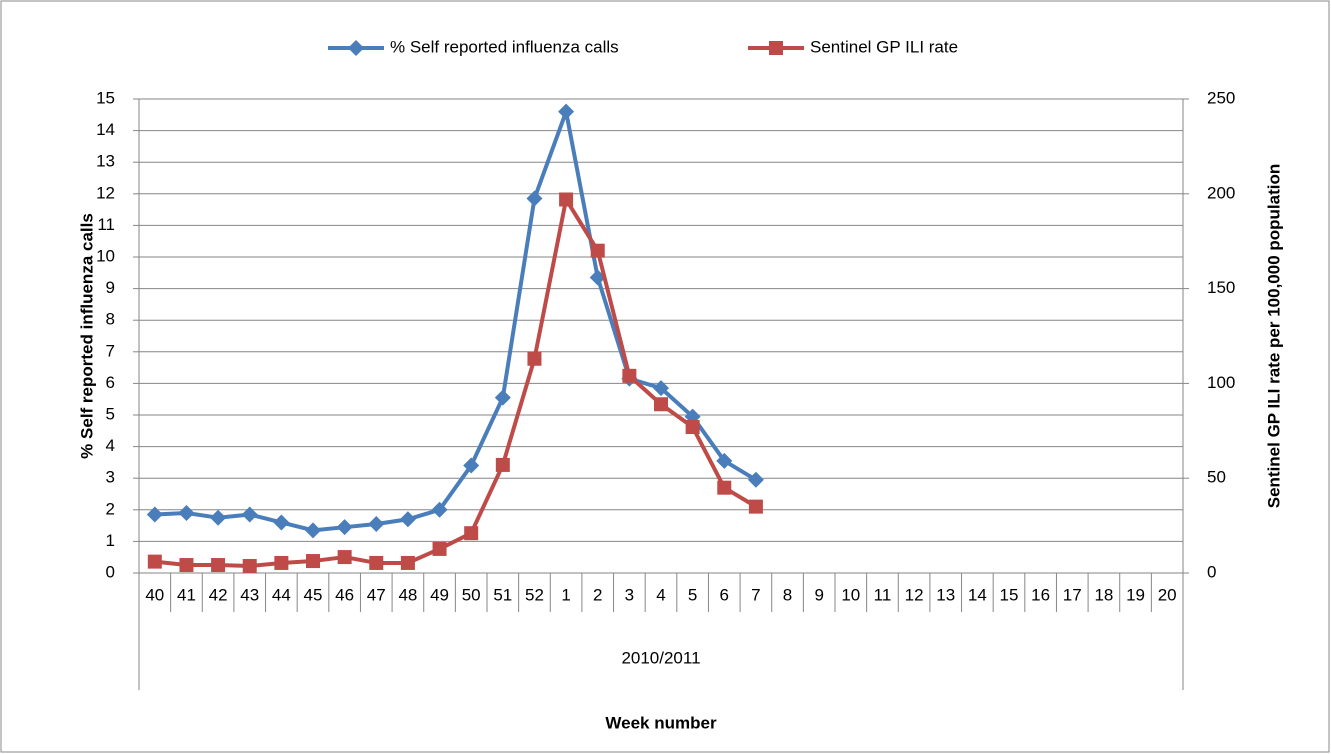  Describe the element at coordinates (186, 594) in the screenshot. I see `x-tick-label: 41` at that location.